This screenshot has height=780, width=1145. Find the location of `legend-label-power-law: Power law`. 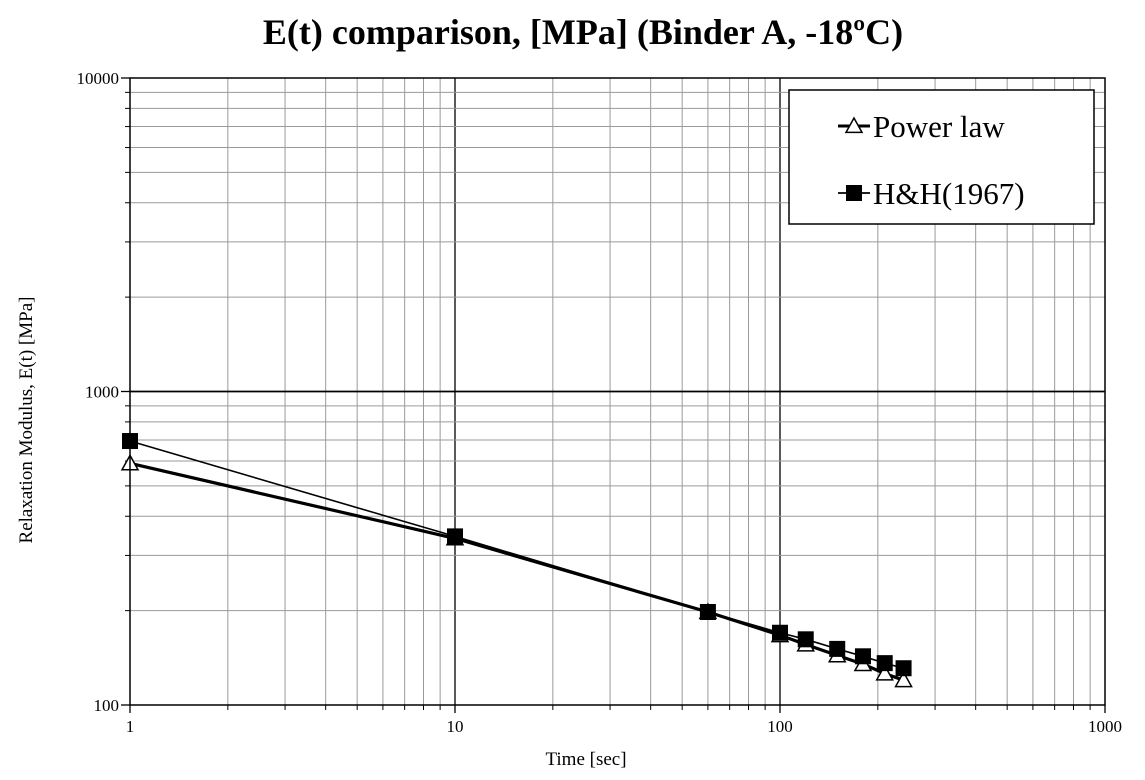

legend-label-power-law: Power law is located at coordinates (939, 126).